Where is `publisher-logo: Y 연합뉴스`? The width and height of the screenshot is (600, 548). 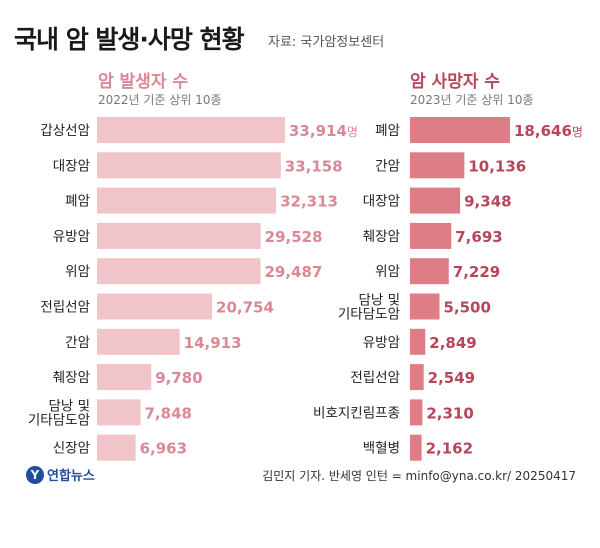 publisher-logo: Y 연합뉴스 is located at coordinates (60, 474).